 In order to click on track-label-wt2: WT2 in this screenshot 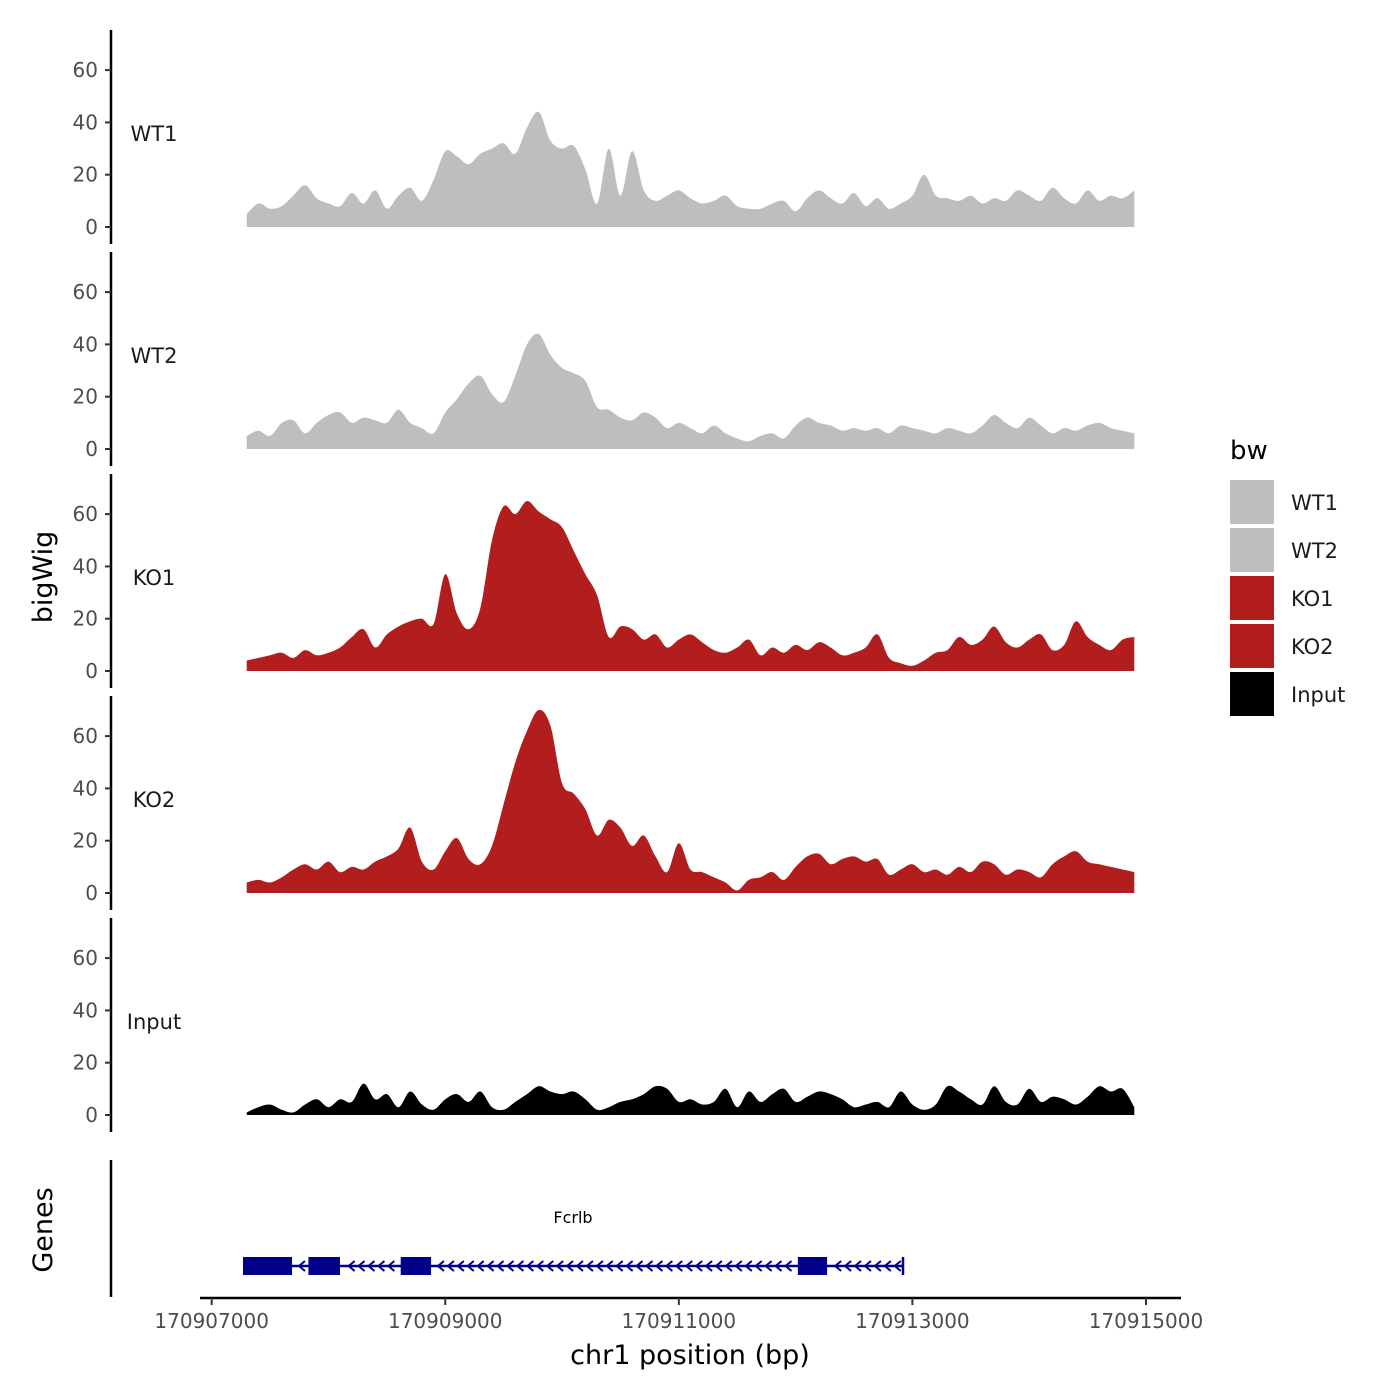, I will do `click(154, 356)`.